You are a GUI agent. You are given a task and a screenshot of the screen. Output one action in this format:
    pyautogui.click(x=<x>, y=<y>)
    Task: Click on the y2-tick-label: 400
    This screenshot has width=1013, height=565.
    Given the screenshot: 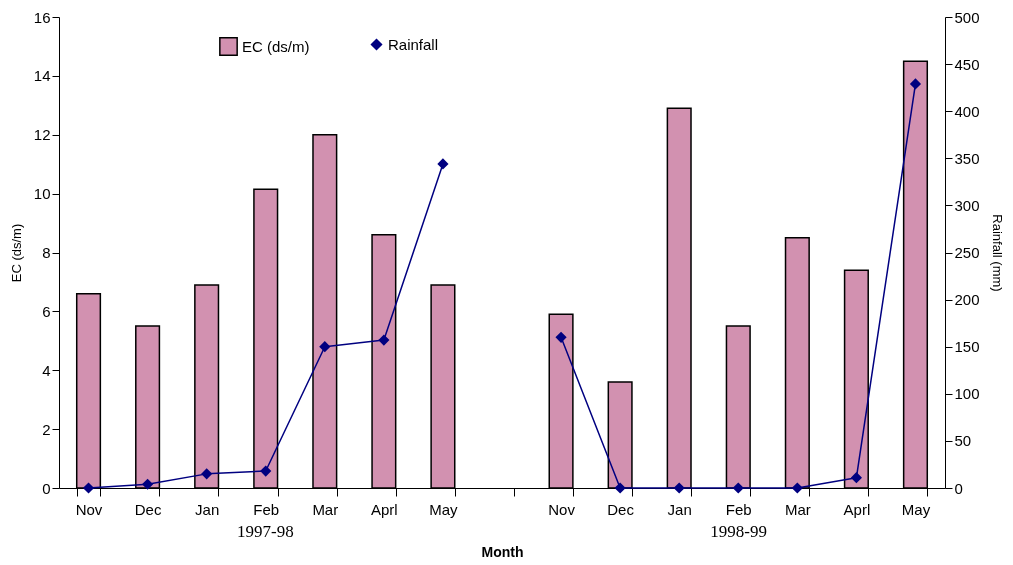 What is the action you would take?
    pyautogui.click(x=967, y=111)
    